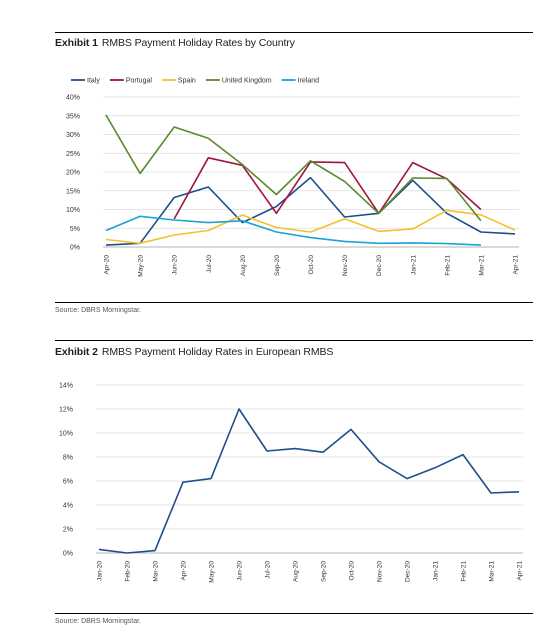  What do you see at coordinates (66, 410) in the screenshot?
I see `y-tick-label: 12%` at bounding box center [66, 410].